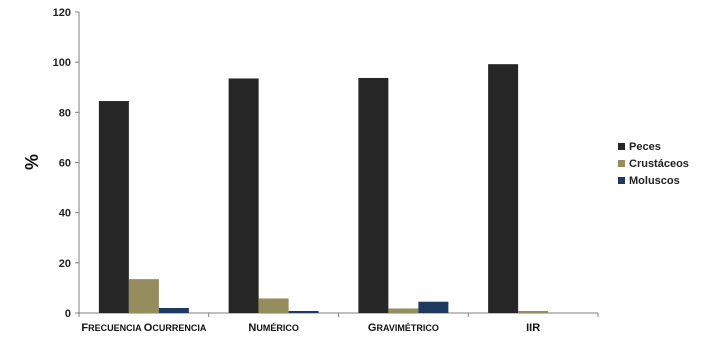 This screenshot has height=342, width=710. What do you see at coordinates (148, 328) in the screenshot?
I see `x-category-label-part: O` at bounding box center [148, 328].